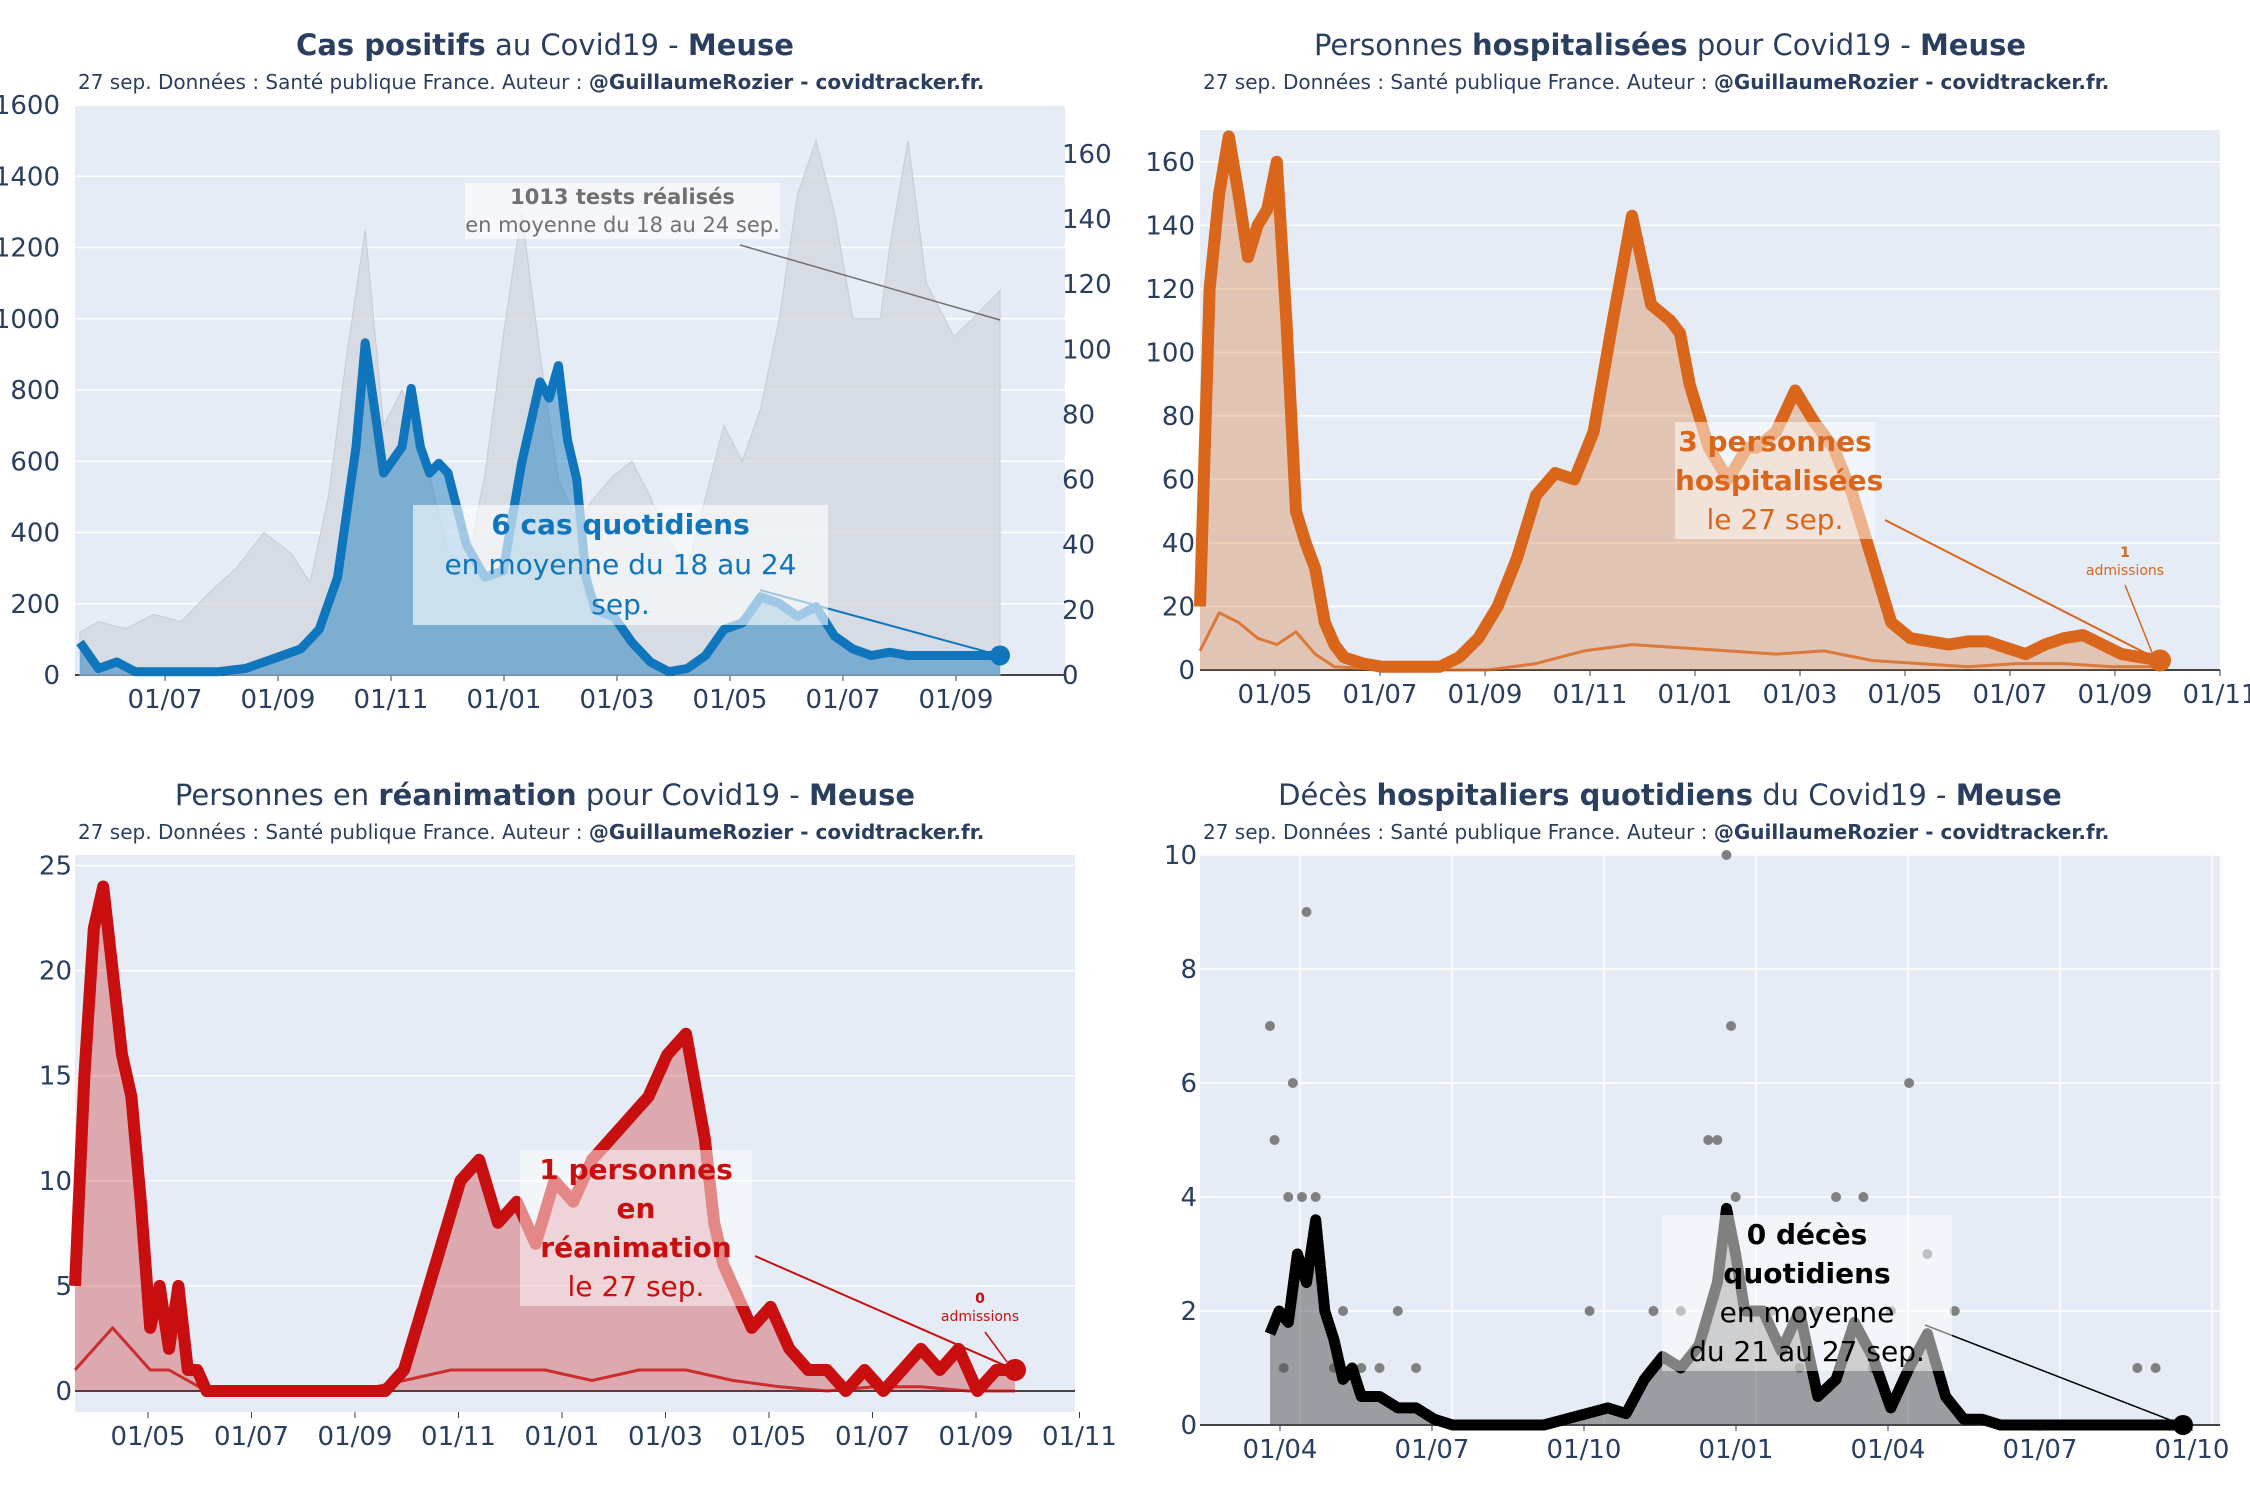 This screenshot has height=1500, width=2250. What do you see at coordinates (35, 462) in the screenshot?
I see `y-tick-label: 600` at bounding box center [35, 462].